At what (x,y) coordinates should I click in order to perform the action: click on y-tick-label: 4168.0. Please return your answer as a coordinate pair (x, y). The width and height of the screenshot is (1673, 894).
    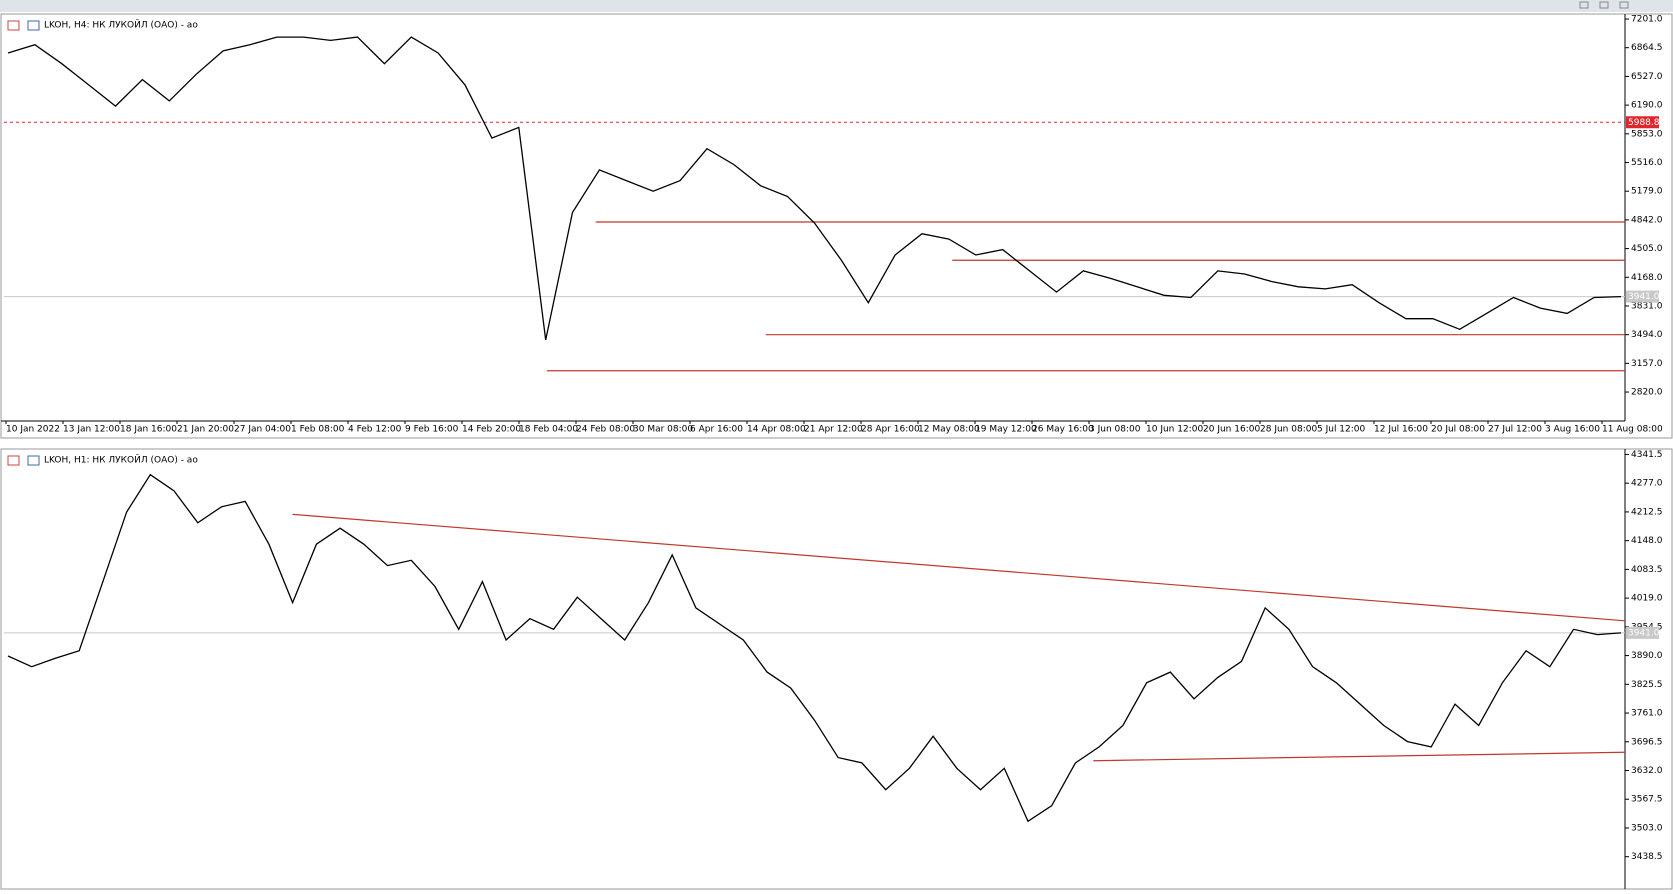
    Looking at the image, I should click on (1647, 278).